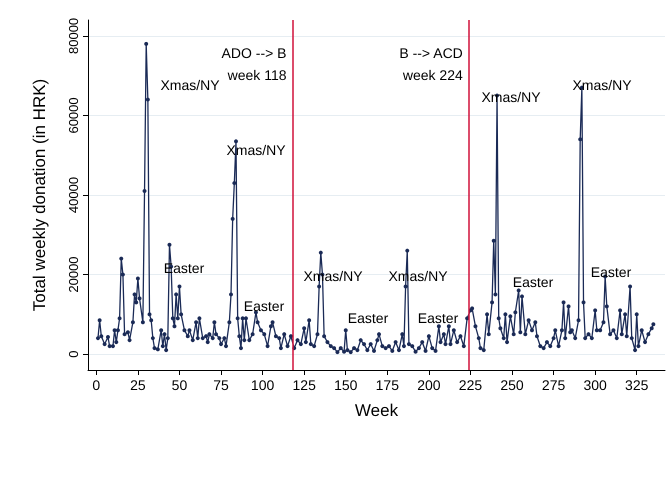  Describe the element at coordinates (138, 385) in the screenshot. I see `x-tick-label: 25` at that location.